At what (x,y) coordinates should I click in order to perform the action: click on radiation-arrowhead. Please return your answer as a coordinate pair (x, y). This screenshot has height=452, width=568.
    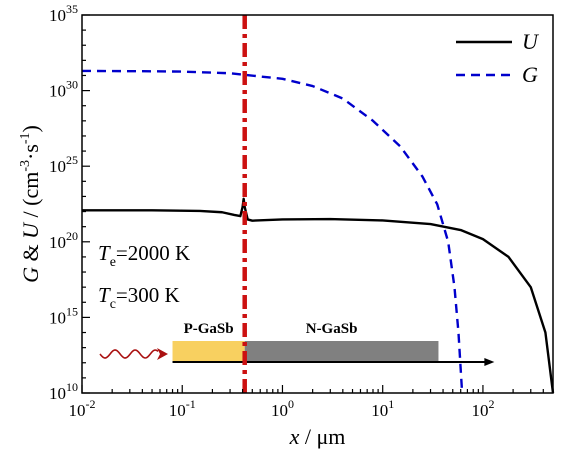
    Looking at the image, I should click on (162, 354).